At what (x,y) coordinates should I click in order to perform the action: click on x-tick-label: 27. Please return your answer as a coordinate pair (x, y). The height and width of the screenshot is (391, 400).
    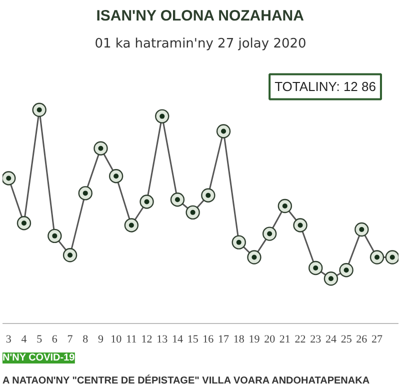
    Looking at the image, I should click on (378, 340).